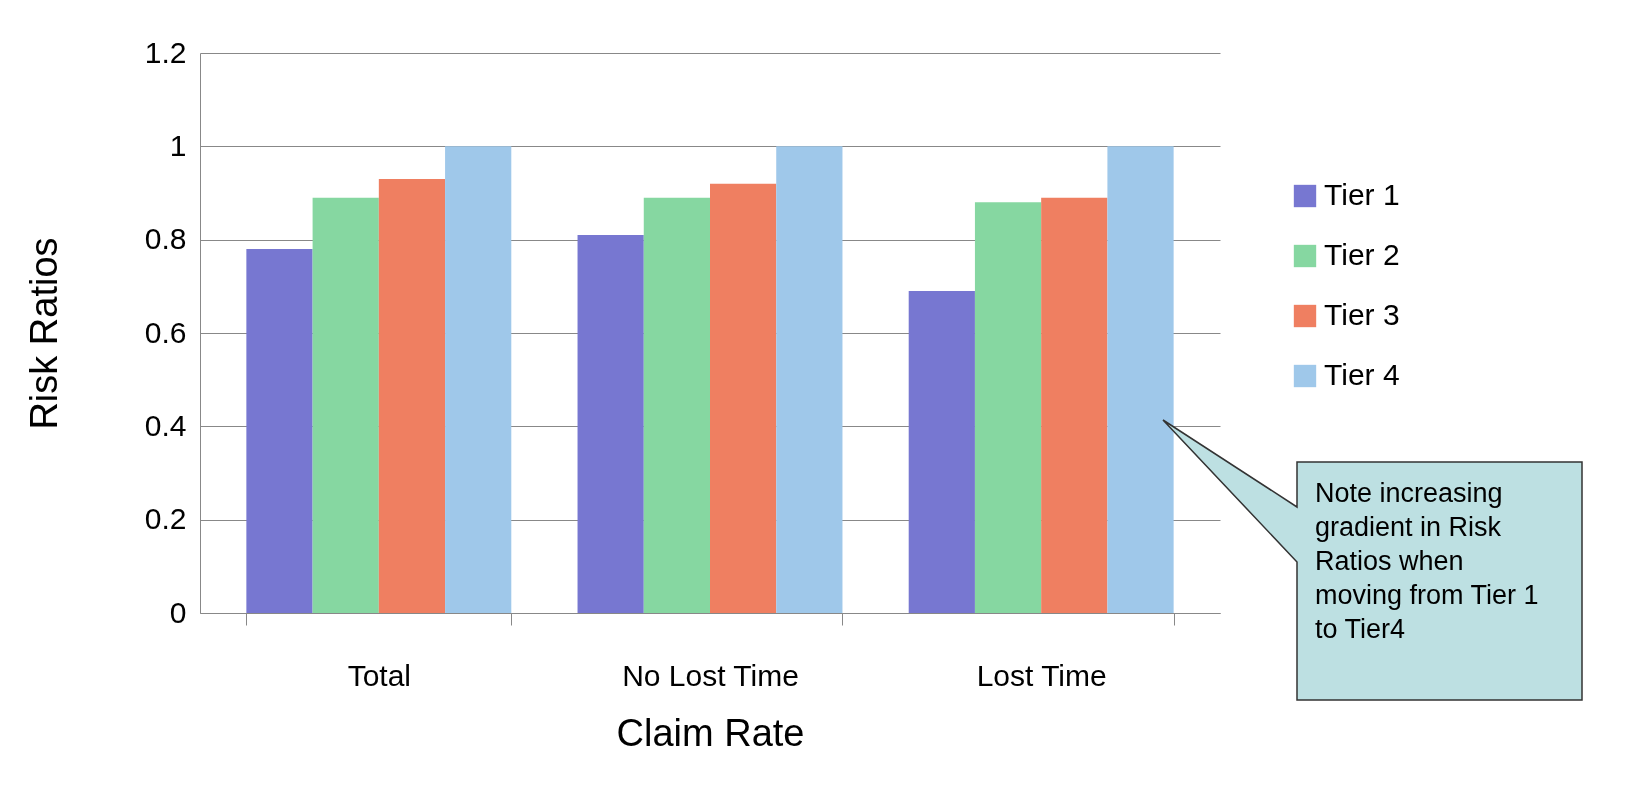 This screenshot has height=792, width=1648. I want to click on x-tick-label: Total, so click(379, 675).